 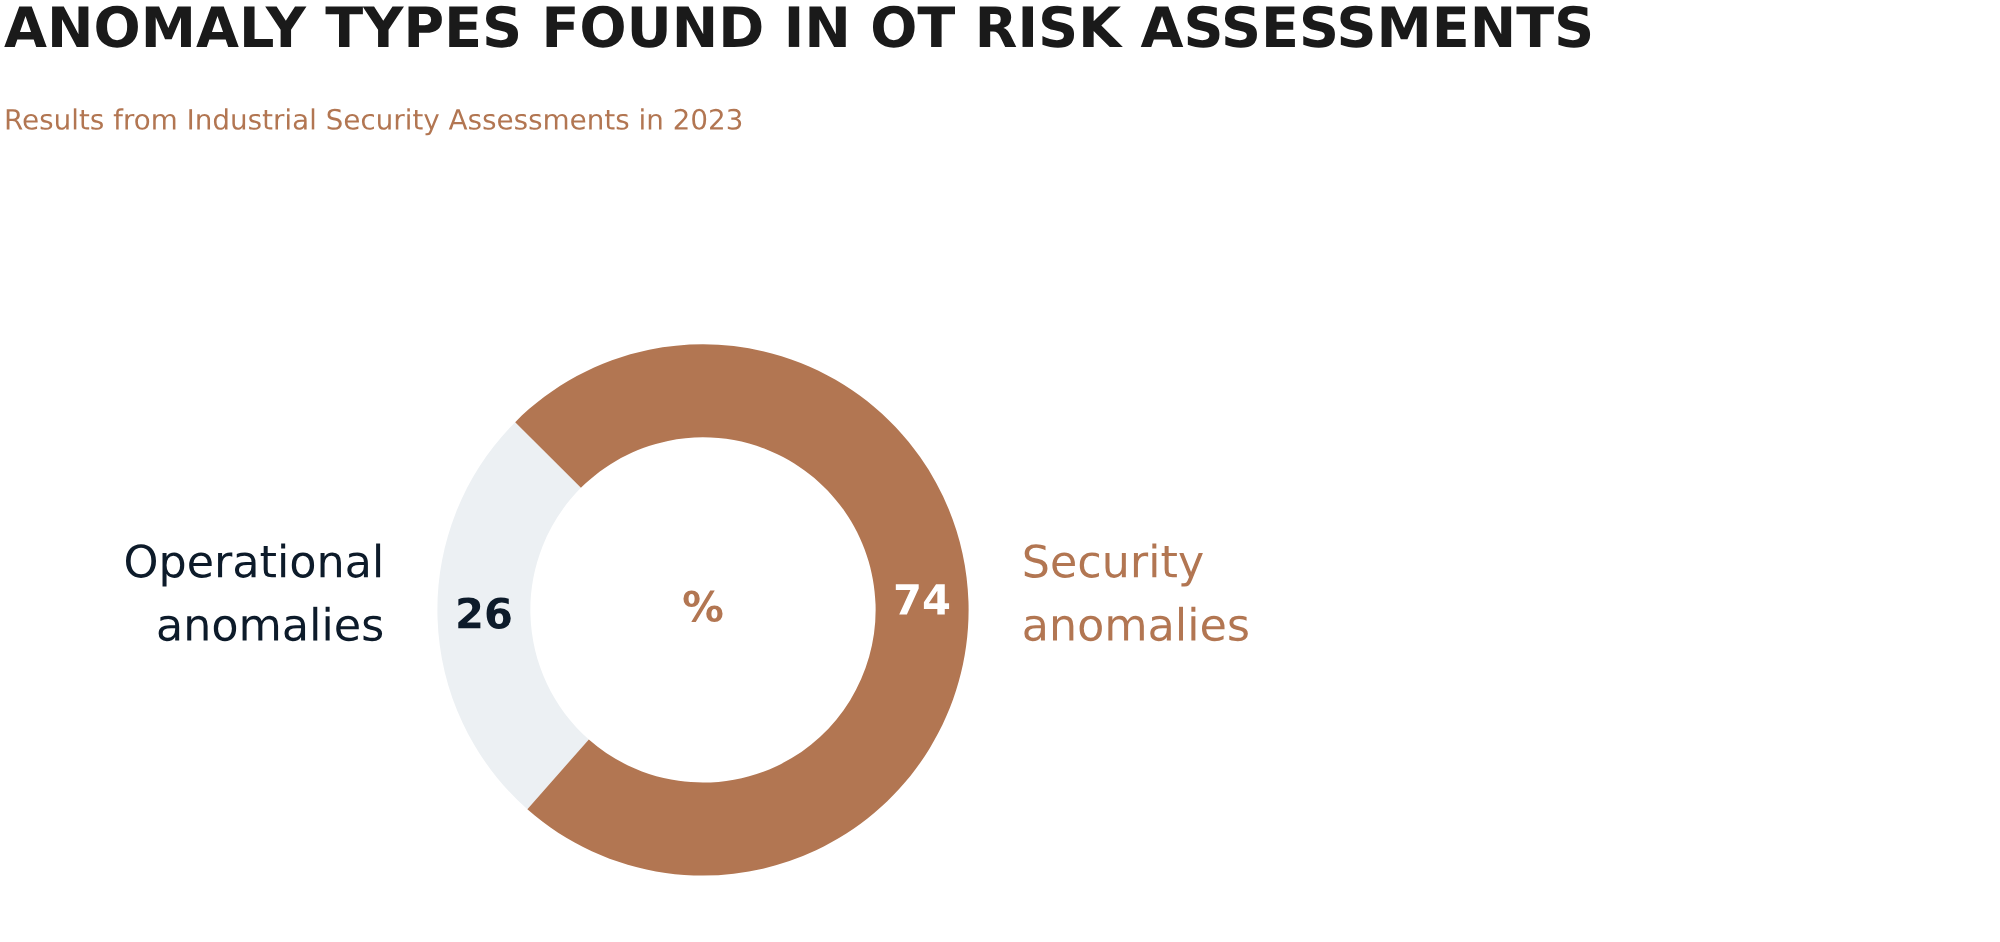 I want to click on chart-title: ANOMALY TYPES FOUND IN OT RISK ASSESSMENTS, so click(x=797, y=26).